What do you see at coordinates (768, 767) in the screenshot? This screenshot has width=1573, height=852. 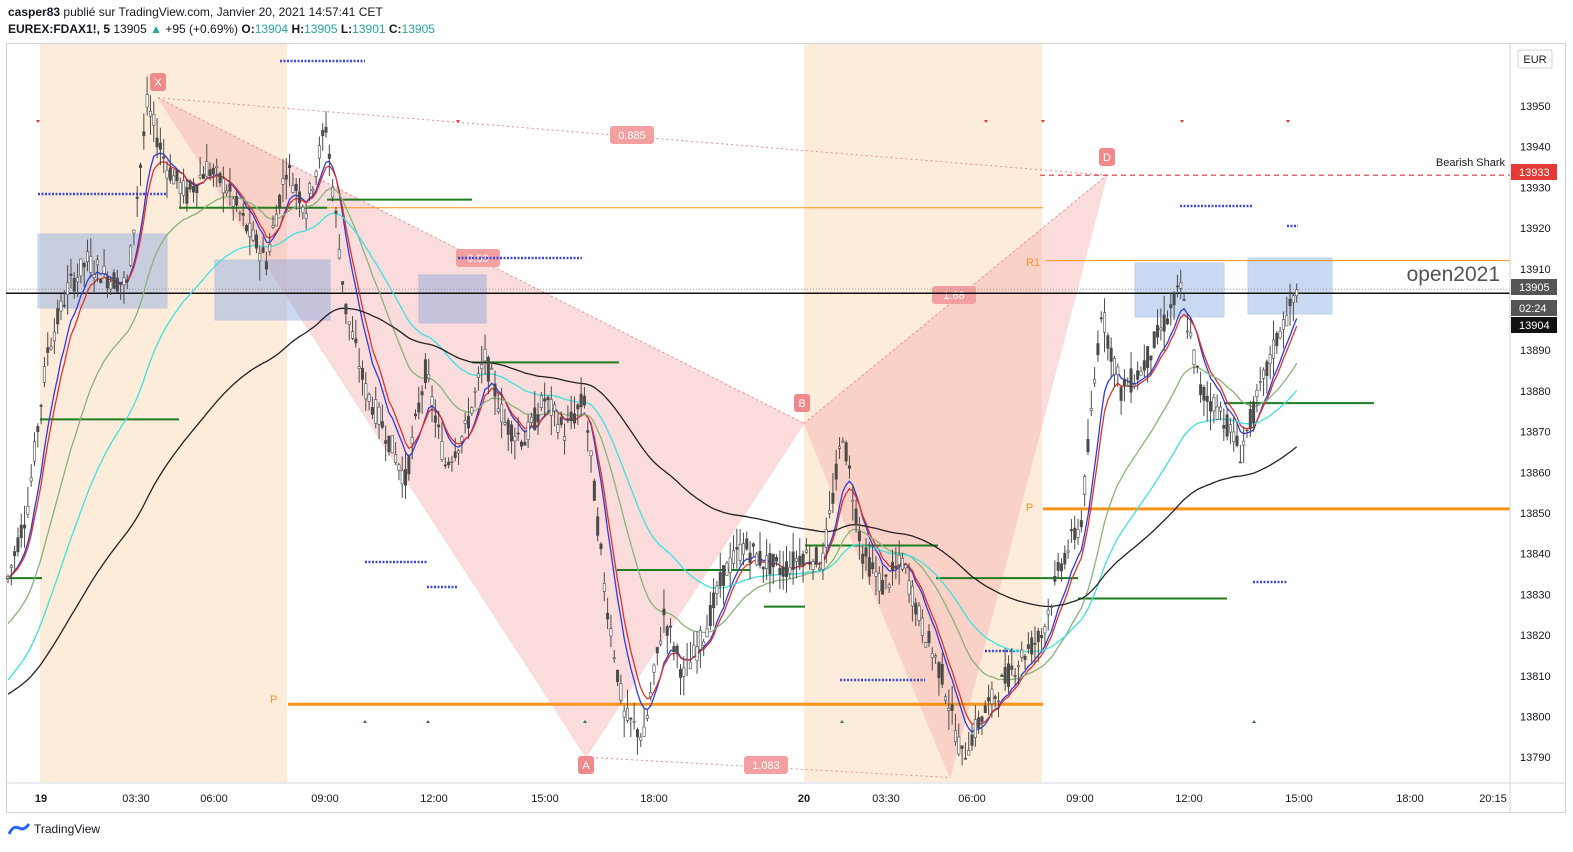 I see `pattern-ac-line` at bounding box center [768, 767].